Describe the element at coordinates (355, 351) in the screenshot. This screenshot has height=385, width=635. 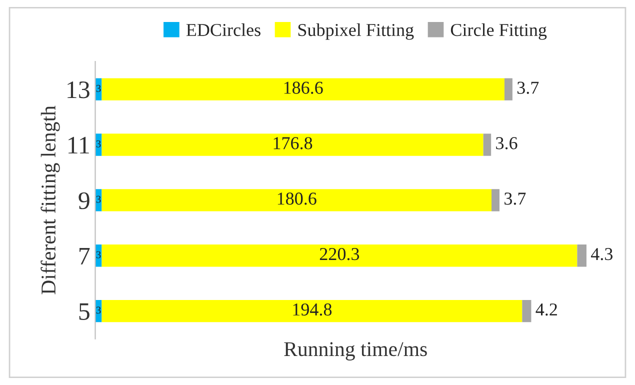
I see `x-axis-title: Running time/ms` at that location.